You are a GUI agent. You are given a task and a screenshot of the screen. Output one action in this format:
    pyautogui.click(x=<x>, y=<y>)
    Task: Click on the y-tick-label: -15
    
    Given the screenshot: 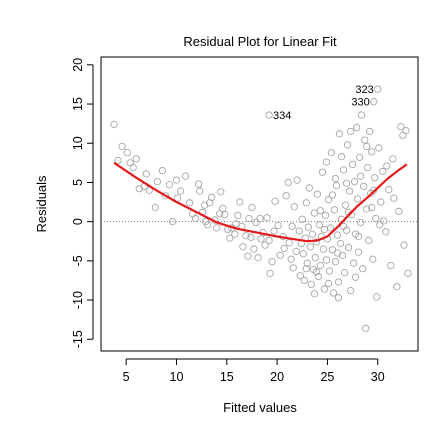 What is the action you would take?
    pyautogui.click(x=78, y=339)
    